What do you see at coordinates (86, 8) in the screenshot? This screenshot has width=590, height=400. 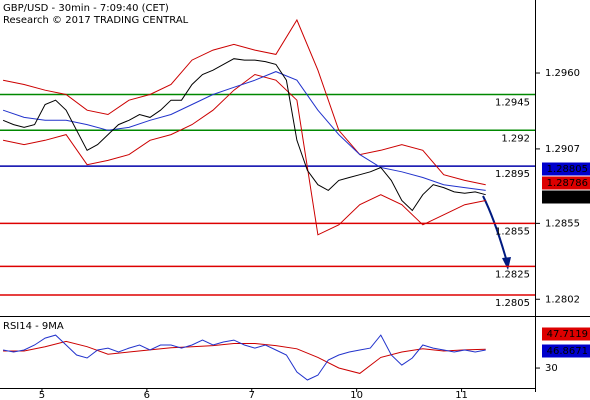 I see `chart-title: GBP/USD - 30min - 7:09:40 (CET)` at bounding box center [86, 8].